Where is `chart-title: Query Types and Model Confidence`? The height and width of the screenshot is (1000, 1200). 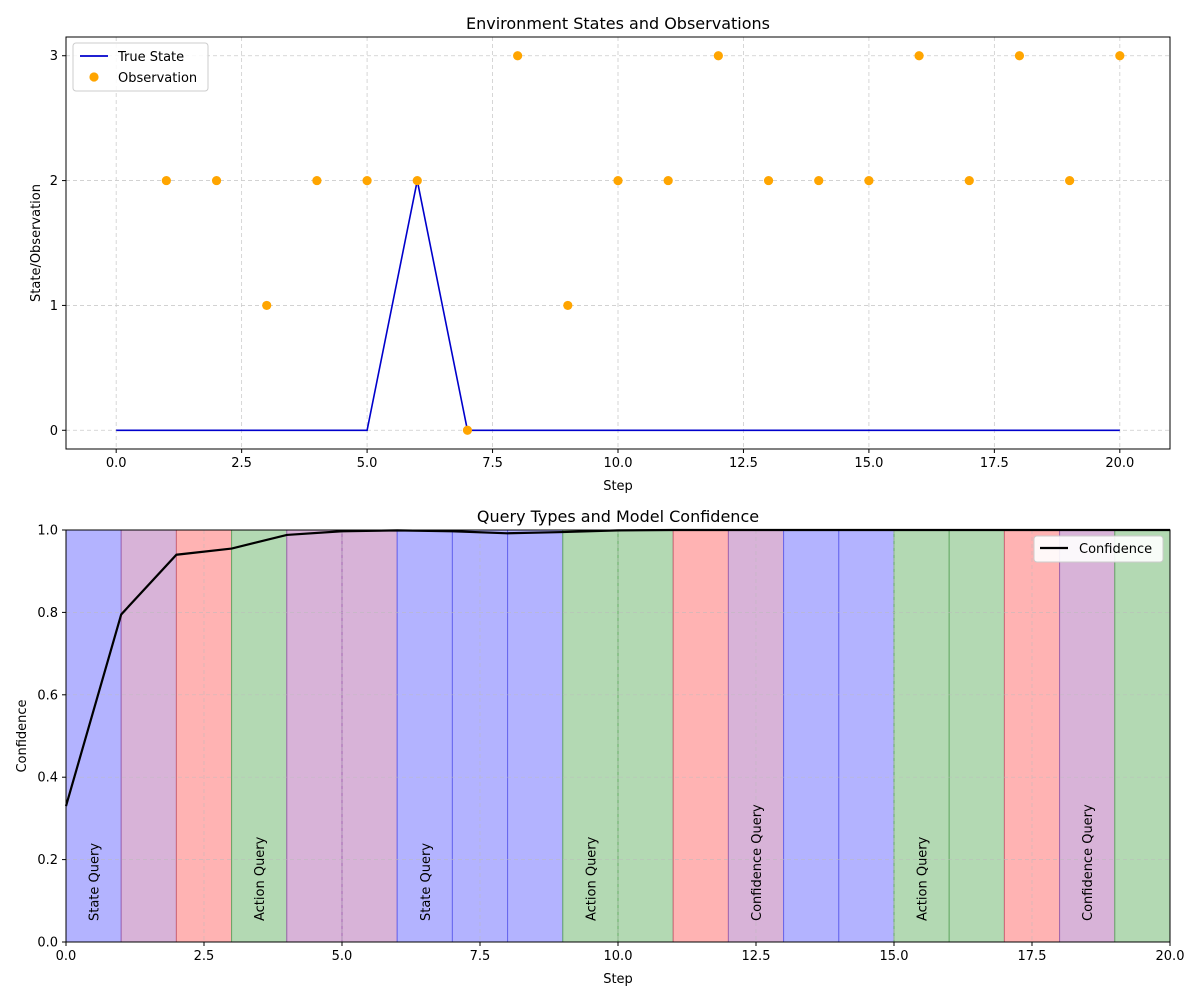 chart-title: Query Types and Model Confidence is located at coordinates (618, 516).